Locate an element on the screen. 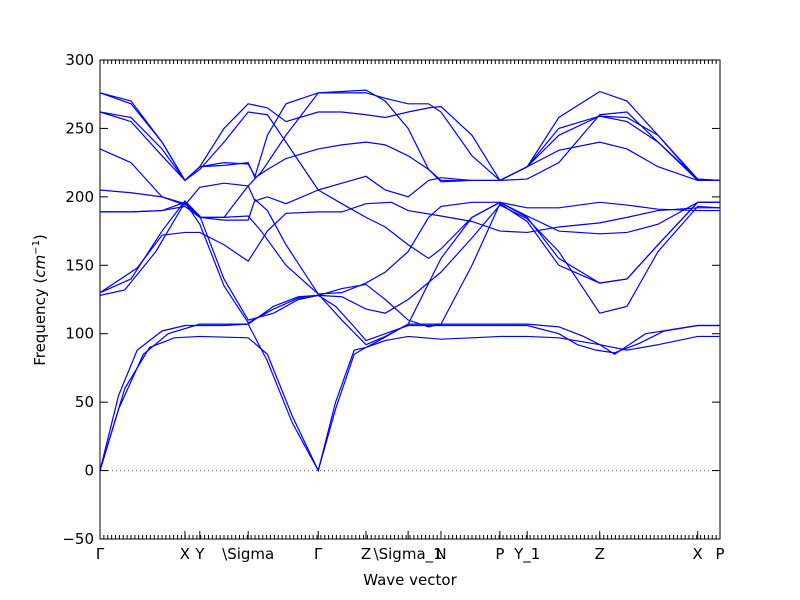 This screenshot has width=800, height=600. y-tick-label: −50 is located at coordinates (78, 539).